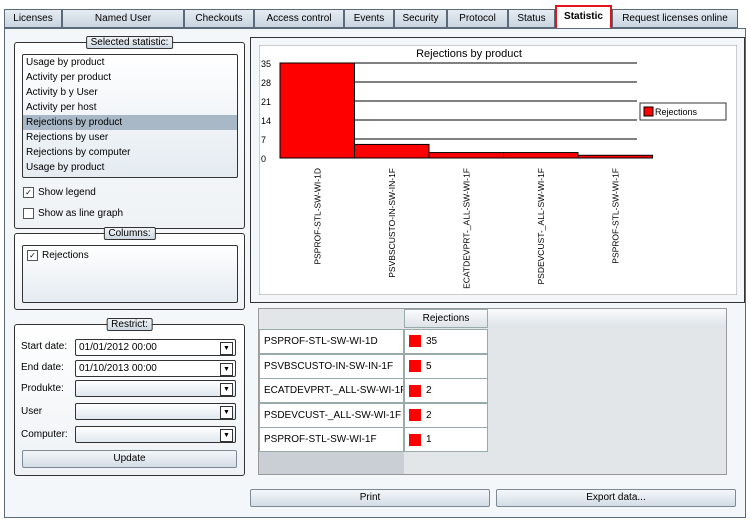  What do you see at coordinates (67, 137) in the screenshot?
I see `statistic-item: Rejections by user` at bounding box center [67, 137].